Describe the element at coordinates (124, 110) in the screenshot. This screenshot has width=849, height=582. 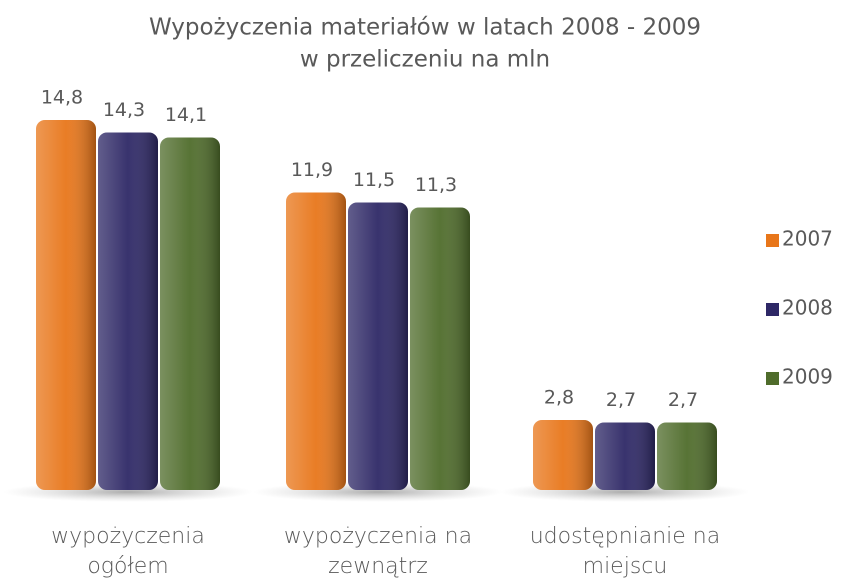
I see `data-label: 14,3` at that location.